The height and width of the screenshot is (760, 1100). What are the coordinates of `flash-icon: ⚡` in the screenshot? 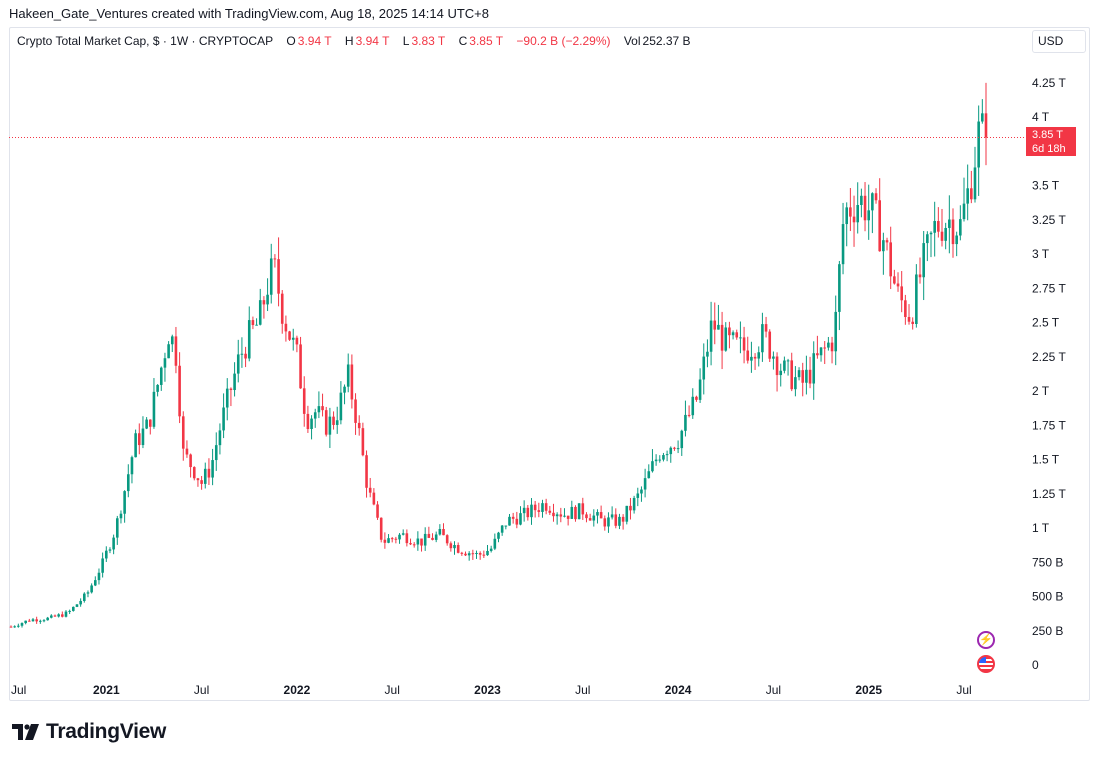 It's located at (986, 640).